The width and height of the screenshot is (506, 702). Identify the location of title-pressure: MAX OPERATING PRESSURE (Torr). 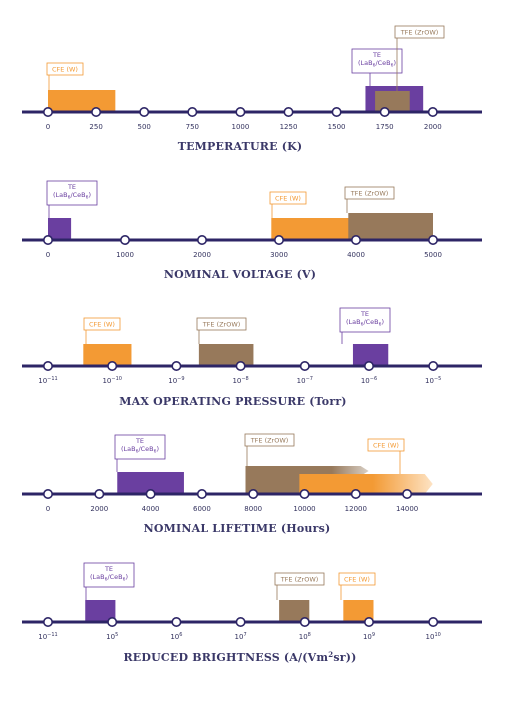
(232, 401).